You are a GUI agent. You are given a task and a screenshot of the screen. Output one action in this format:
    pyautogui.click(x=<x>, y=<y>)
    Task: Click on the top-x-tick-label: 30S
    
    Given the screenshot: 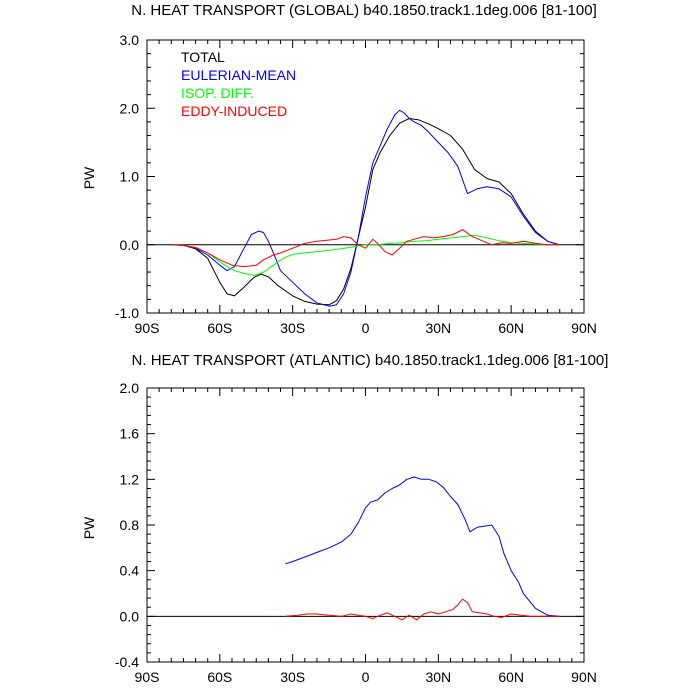 What is the action you would take?
    pyautogui.click(x=292, y=328)
    